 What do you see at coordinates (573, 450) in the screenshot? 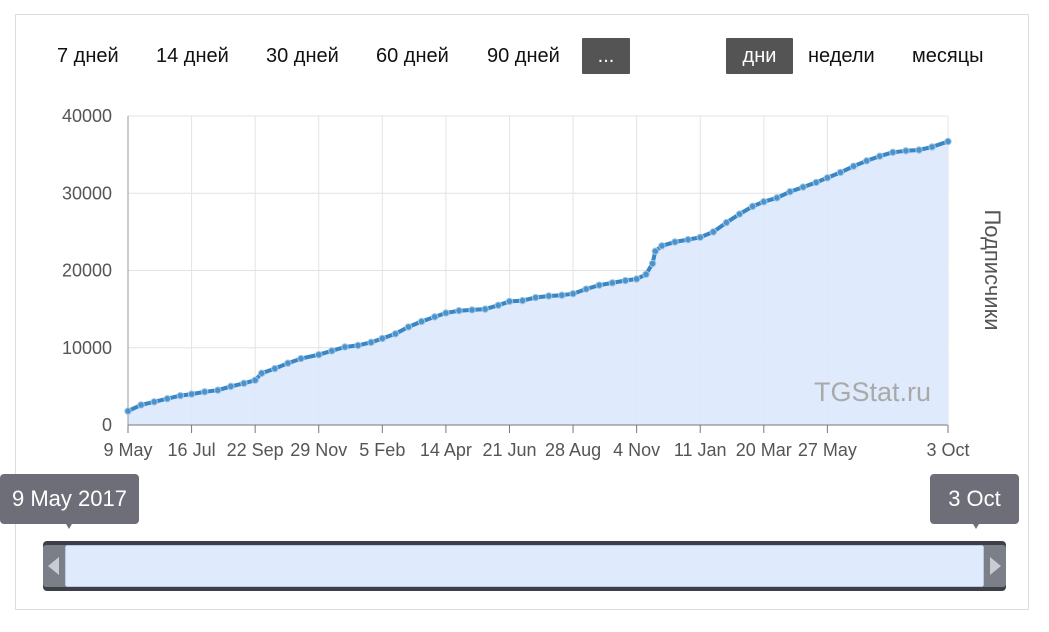
I see `x-tick-label: 28 Aug` at bounding box center [573, 450].